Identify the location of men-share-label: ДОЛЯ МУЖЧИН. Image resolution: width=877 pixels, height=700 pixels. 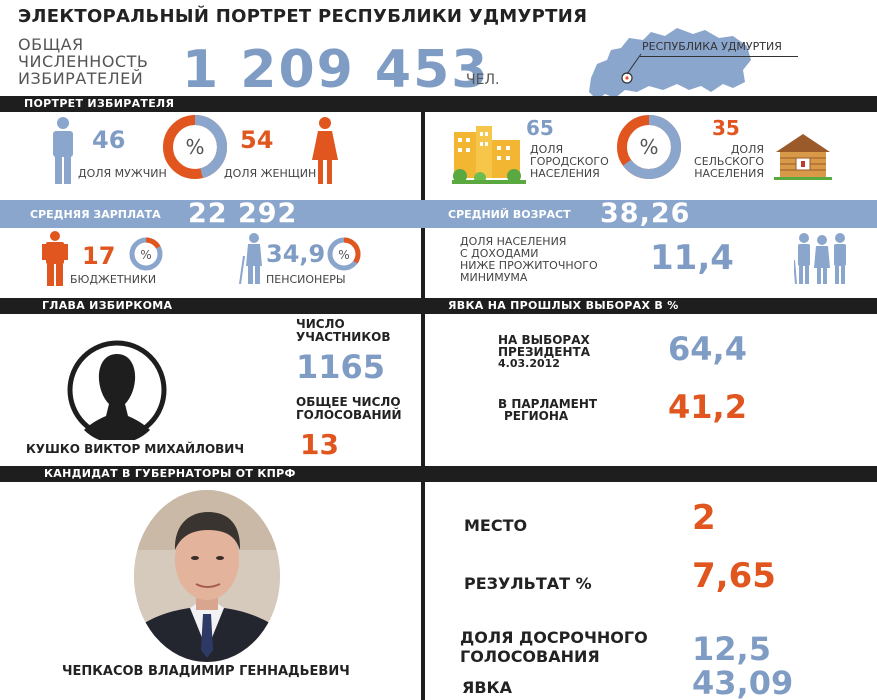
(122, 173).